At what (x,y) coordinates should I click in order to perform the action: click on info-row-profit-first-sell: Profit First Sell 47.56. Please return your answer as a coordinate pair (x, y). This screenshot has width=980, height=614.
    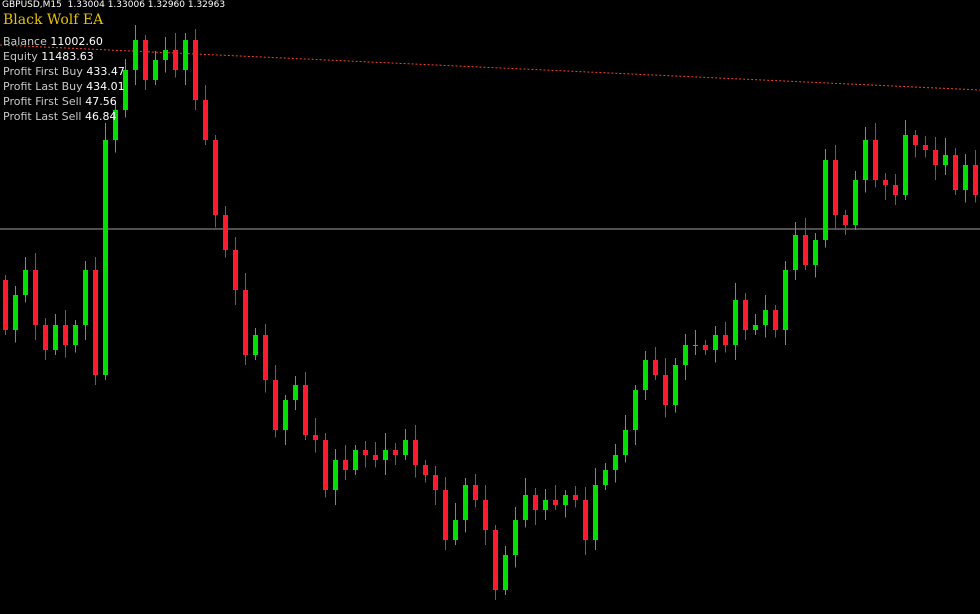
    Looking at the image, I should click on (60, 101).